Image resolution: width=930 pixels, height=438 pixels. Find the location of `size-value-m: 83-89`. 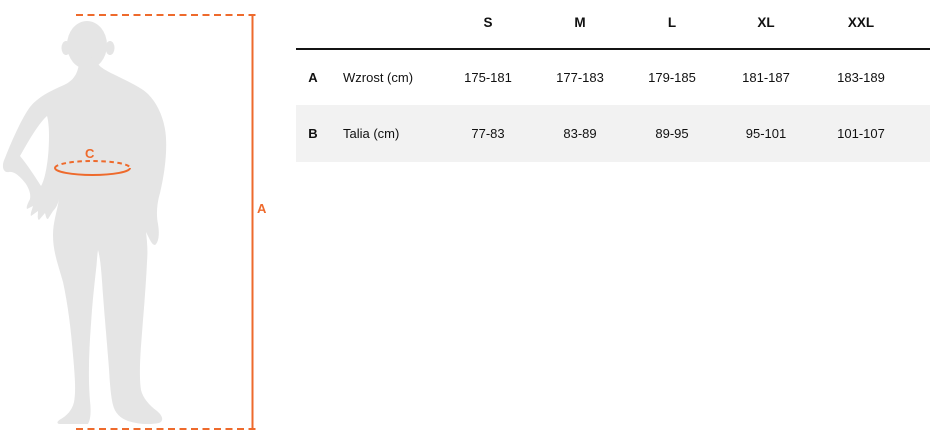

size-value-m: 83-89 is located at coordinates (580, 133).